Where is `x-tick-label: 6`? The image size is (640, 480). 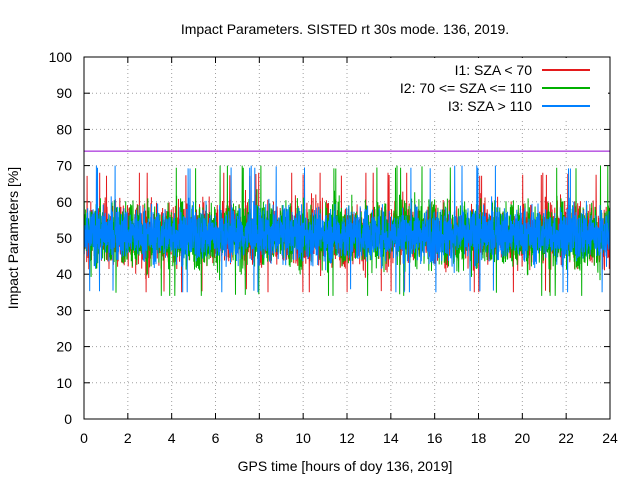 x-tick-label: 6 is located at coordinates (216, 438).